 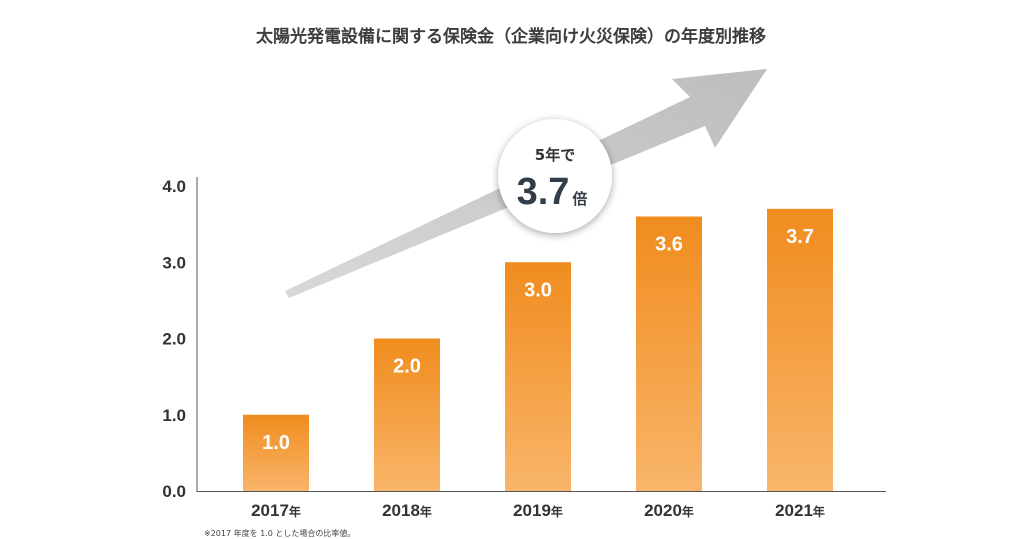 What do you see at coordinates (669, 245) in the screenshot?
I see `bar-value-label: 3.6` at bounding box center [669, 245].